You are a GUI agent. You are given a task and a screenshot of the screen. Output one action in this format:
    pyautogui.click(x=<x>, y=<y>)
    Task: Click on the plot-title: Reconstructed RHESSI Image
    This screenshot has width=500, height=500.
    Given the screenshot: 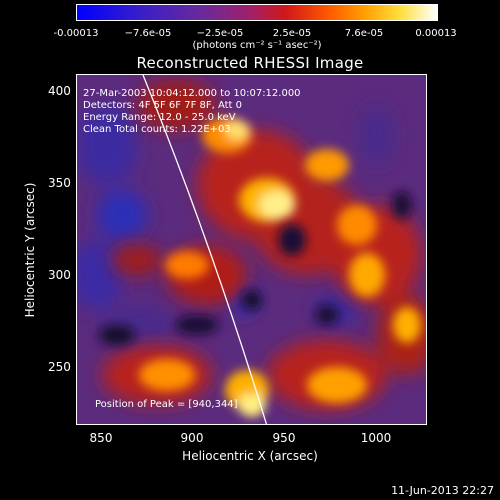 What is the action you would take?
    pyautogui.click(x=250, y=63)
    